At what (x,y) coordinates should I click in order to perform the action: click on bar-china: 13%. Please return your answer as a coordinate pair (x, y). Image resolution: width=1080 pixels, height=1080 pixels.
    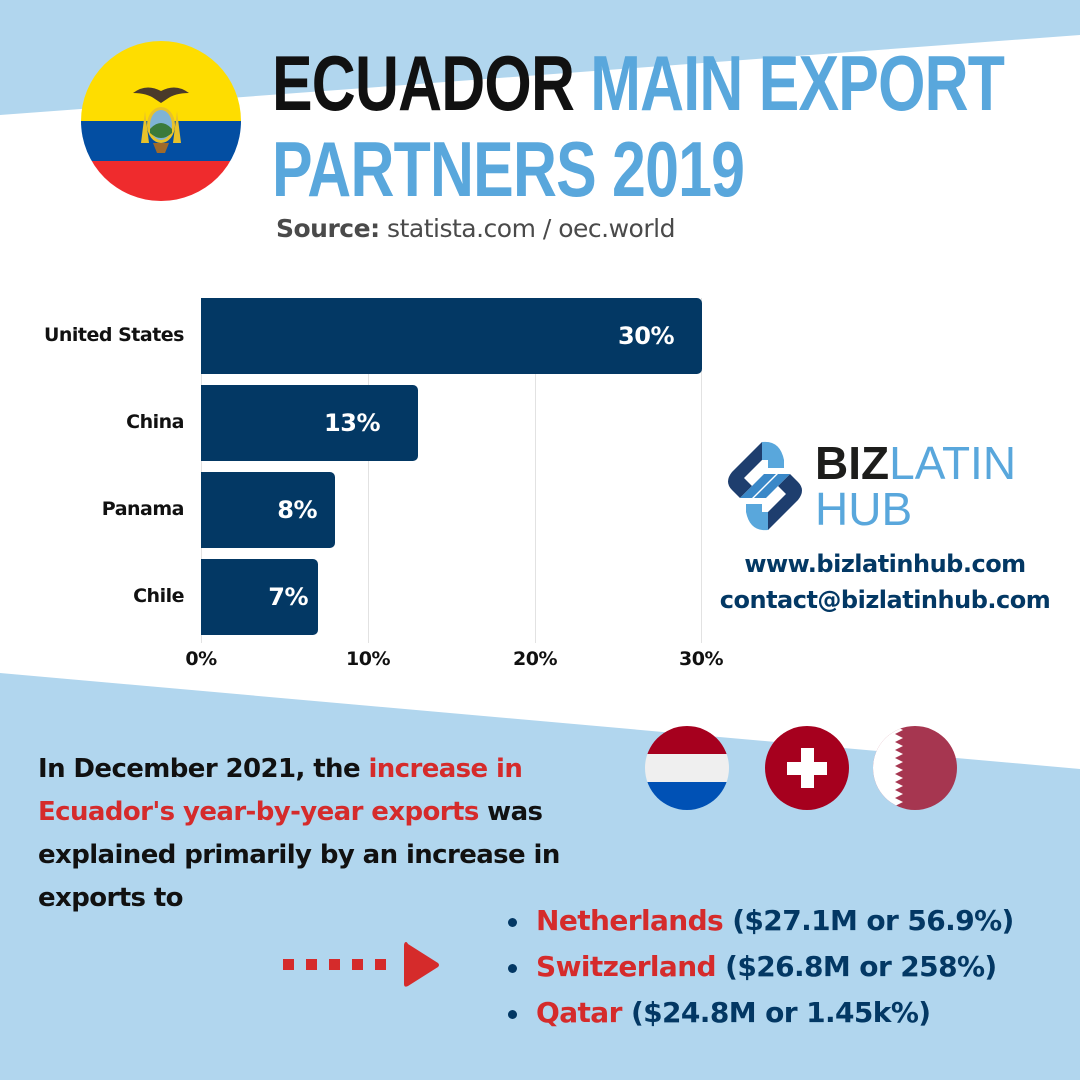
    Looking at the image, I should click on (309, 423).